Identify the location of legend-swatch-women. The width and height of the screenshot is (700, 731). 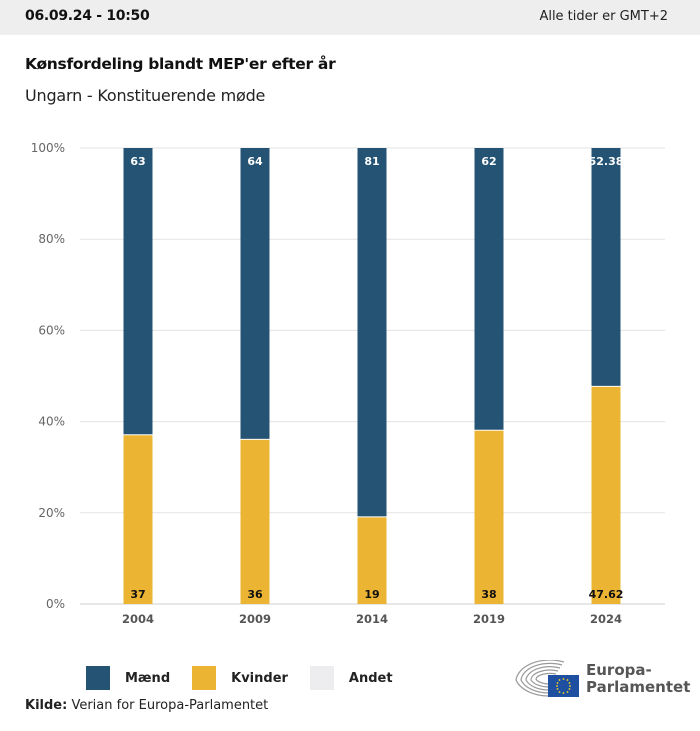
(204, 678).